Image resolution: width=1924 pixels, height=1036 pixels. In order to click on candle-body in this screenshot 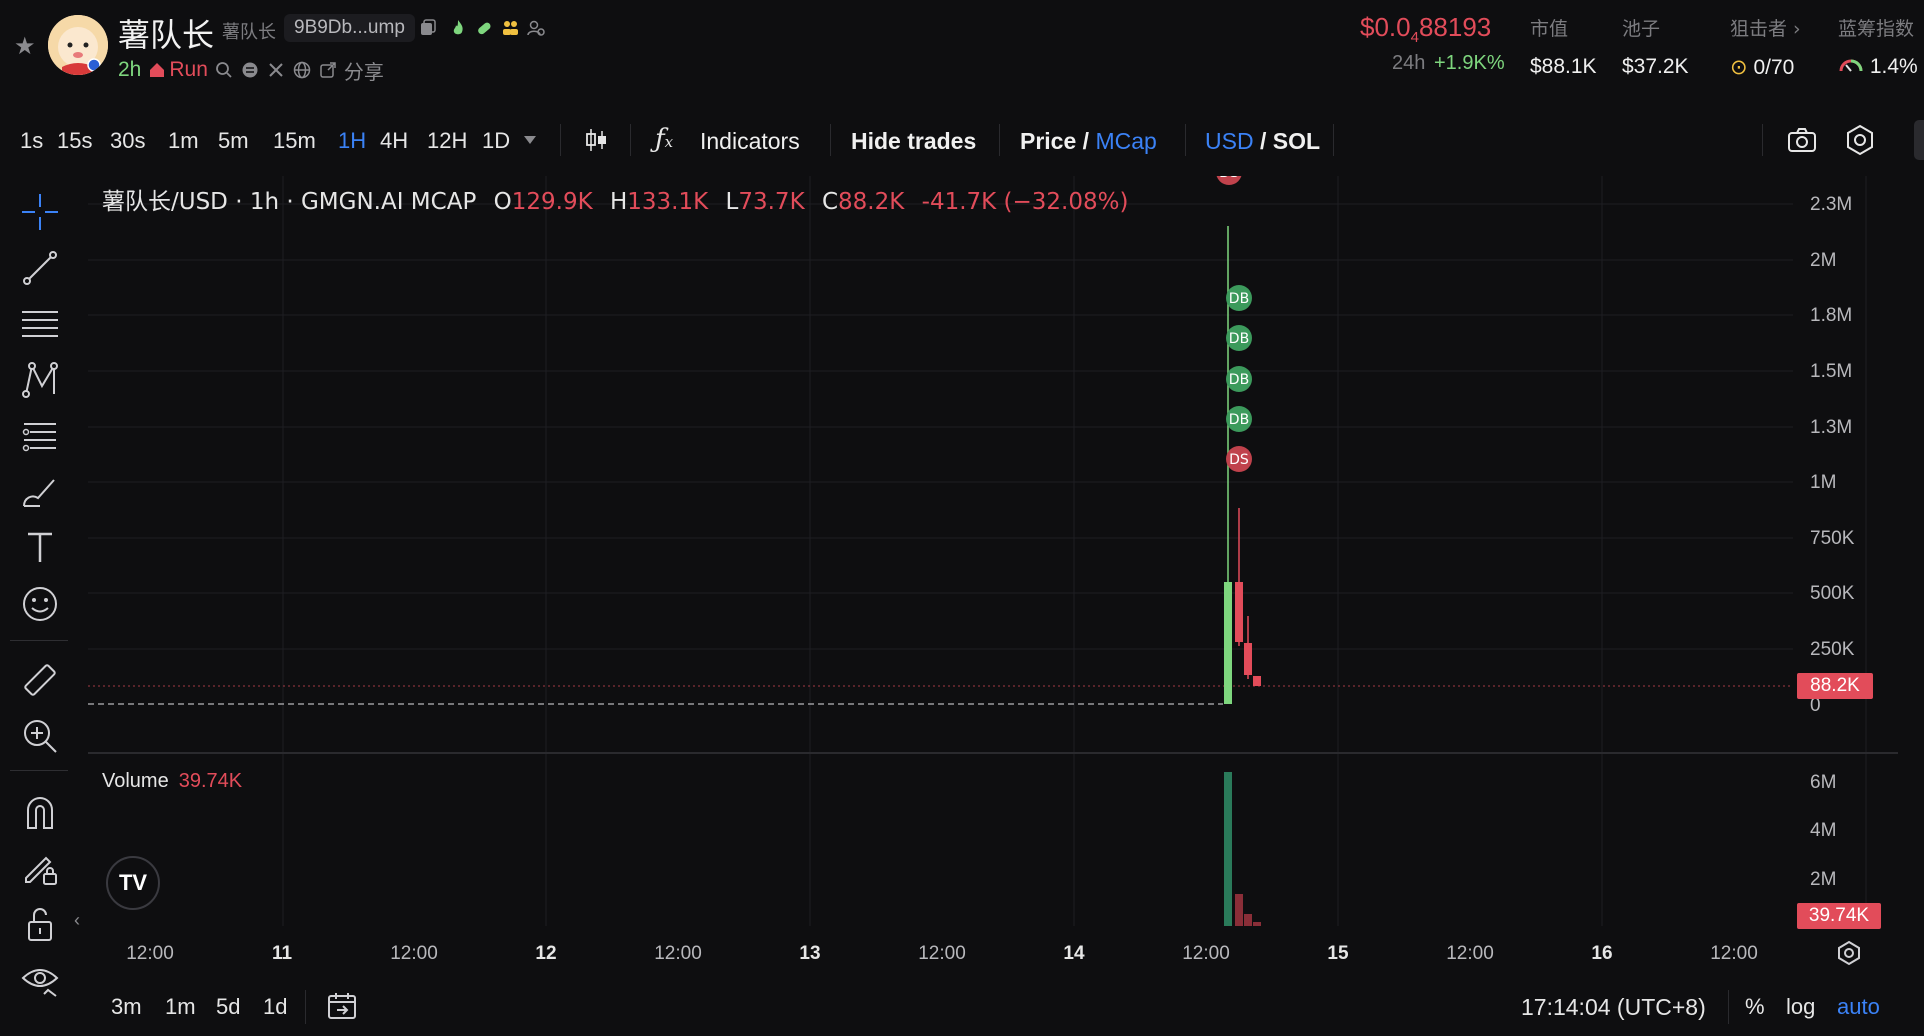, I will do `click(1228, 643)`.